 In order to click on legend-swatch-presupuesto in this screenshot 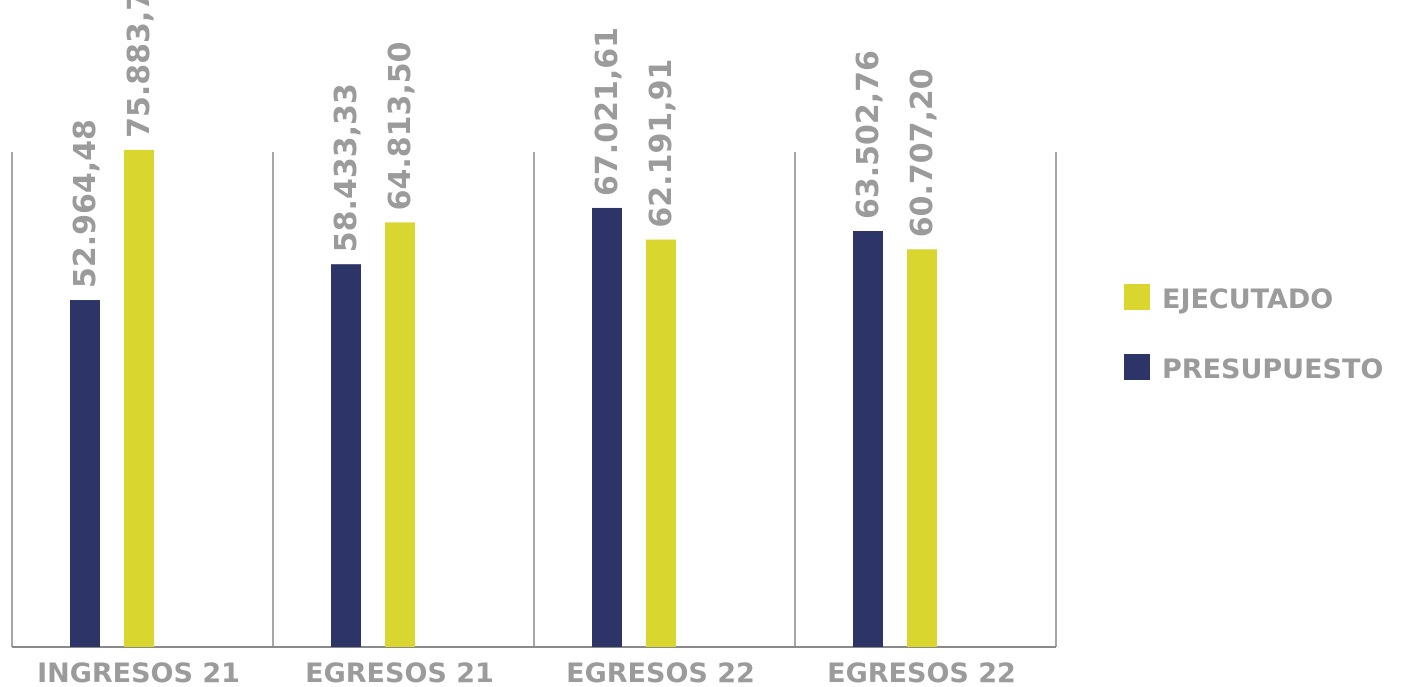, I will do `click(1137, 367)`.